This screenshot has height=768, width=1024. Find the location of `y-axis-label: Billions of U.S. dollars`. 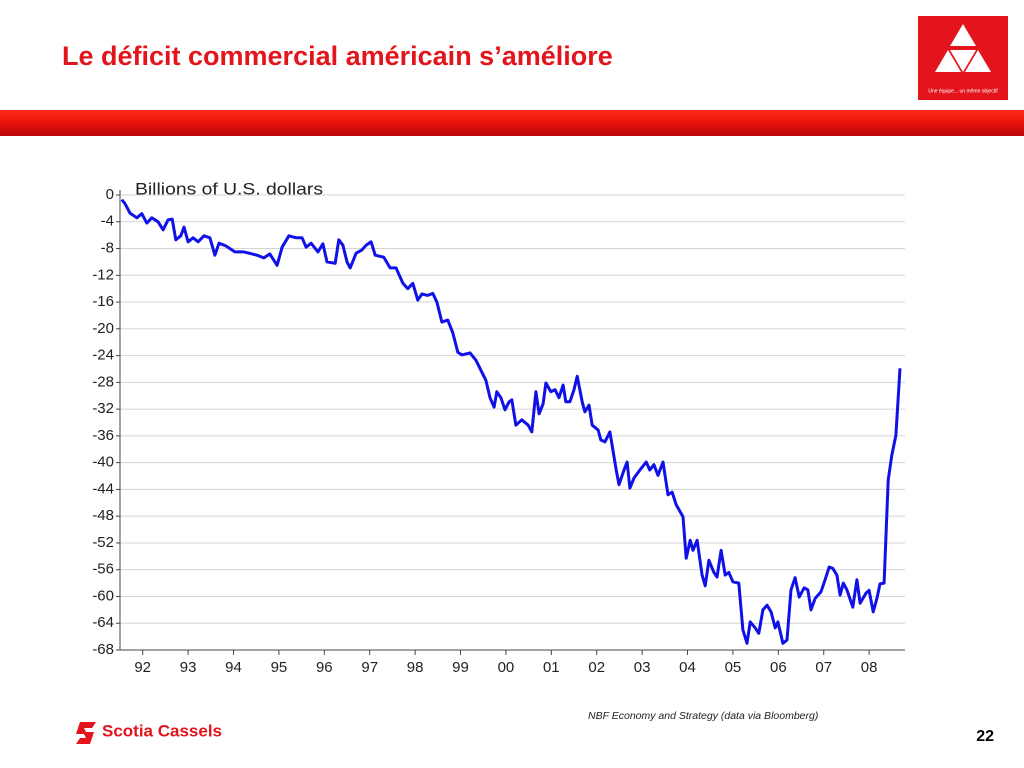

y-axis-label: Billions of U.S. dollars is located at coordinates (229, 188).